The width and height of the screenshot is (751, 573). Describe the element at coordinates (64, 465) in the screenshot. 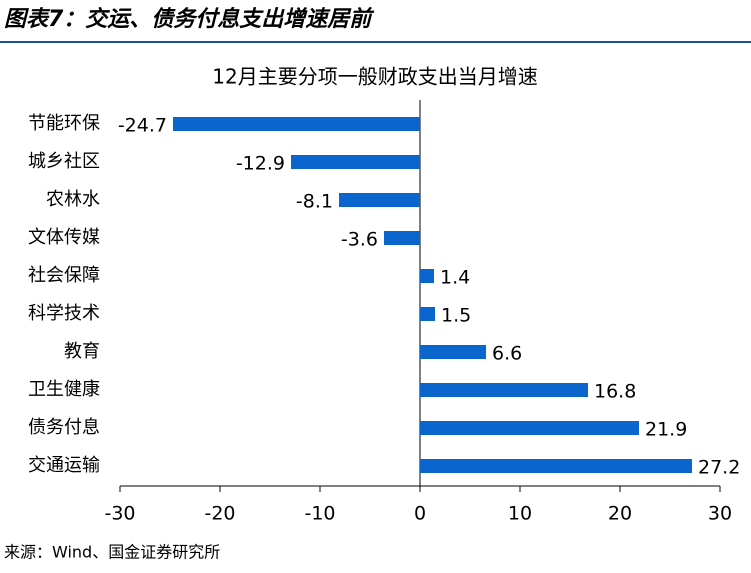

I see `y-tick-label: 交通运输` at that location.